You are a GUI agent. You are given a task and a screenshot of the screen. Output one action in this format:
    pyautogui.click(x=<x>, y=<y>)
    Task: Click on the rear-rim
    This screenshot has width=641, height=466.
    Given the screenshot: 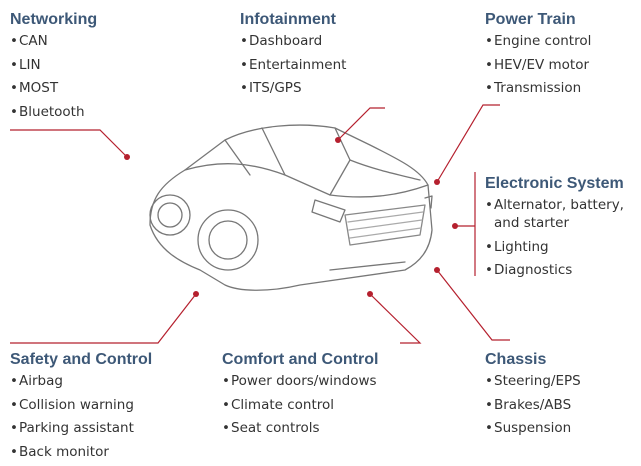 What is the action you would take?
    pyautogui.click(x=170, y=215)
    